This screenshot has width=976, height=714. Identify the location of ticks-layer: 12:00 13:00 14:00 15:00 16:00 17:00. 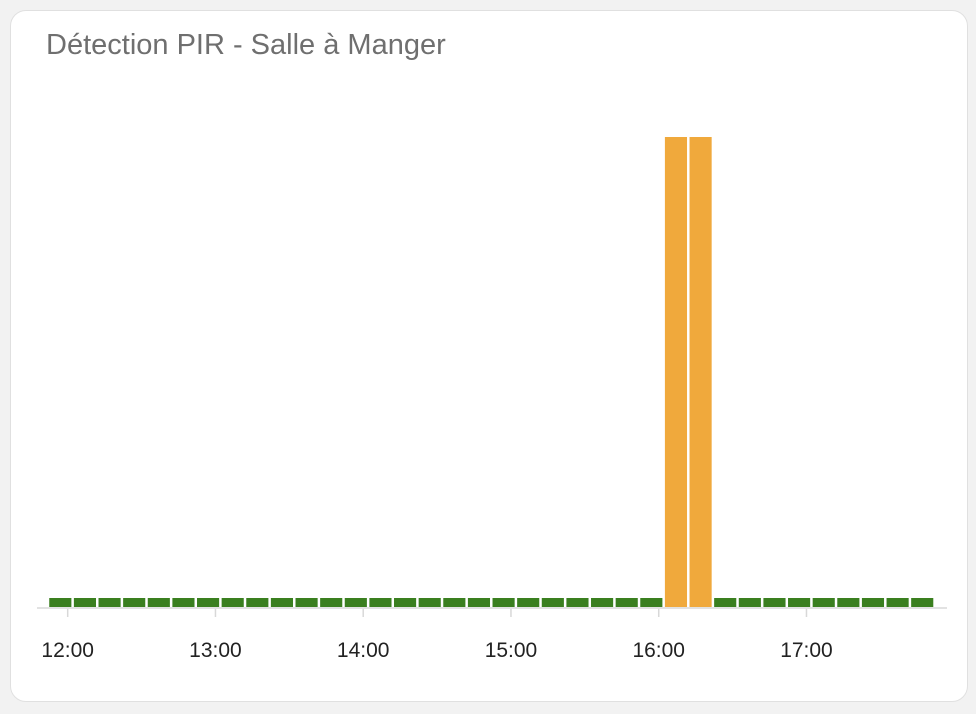
(436, 635).